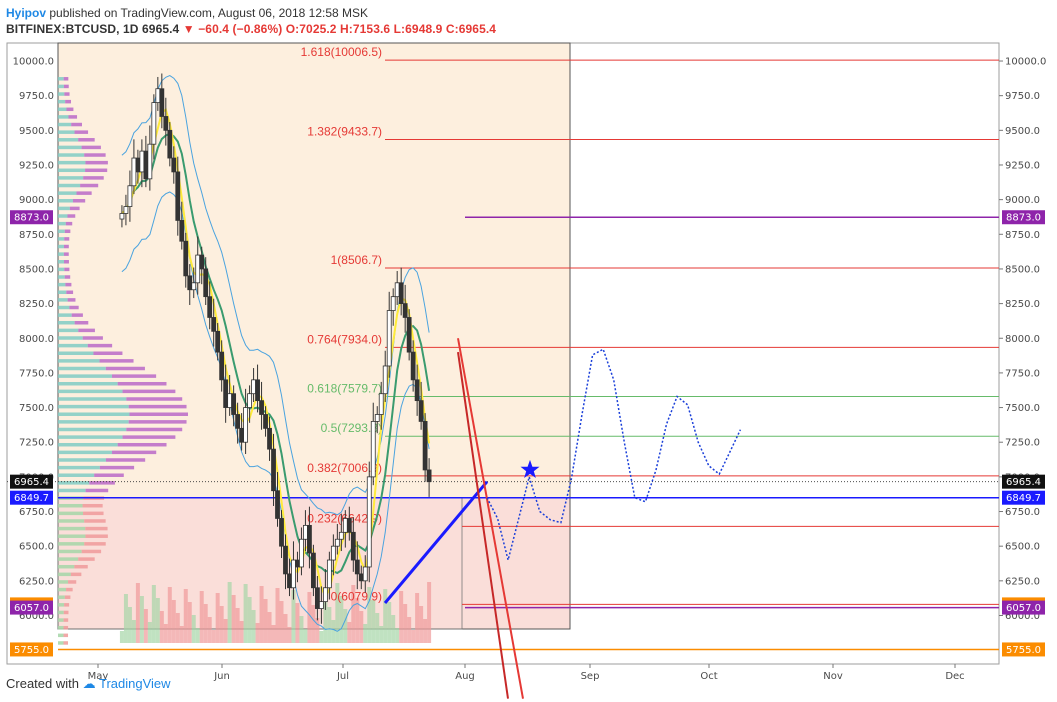  What do you see at coordinates (221, 676) in the screenshot?
I see `x-tick-label: Jun` at bounding box center [221, 676].